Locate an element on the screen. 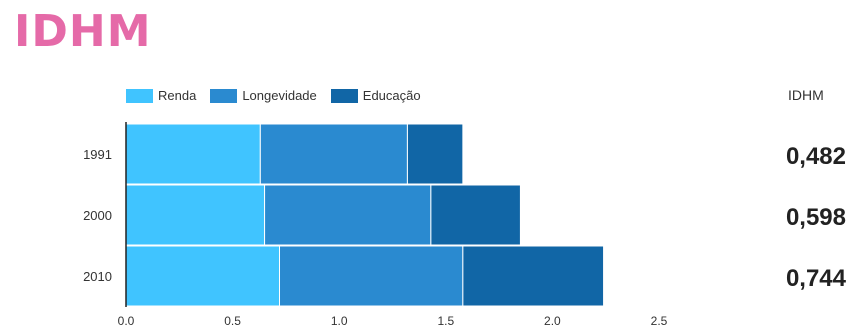 The image size is (852, 329). x-tick-label-1-5: 1.5 is located at coordinates (445, 321).